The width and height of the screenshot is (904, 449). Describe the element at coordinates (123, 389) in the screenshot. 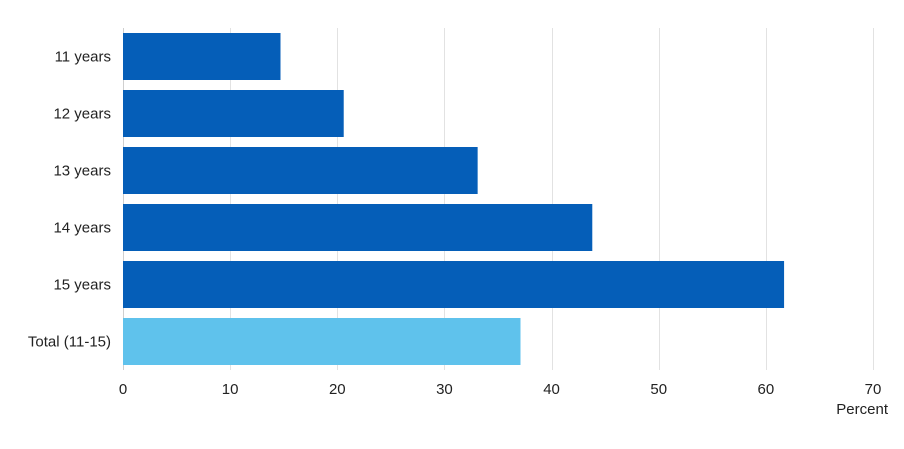

I see `x-tick-label: 0` at that location.